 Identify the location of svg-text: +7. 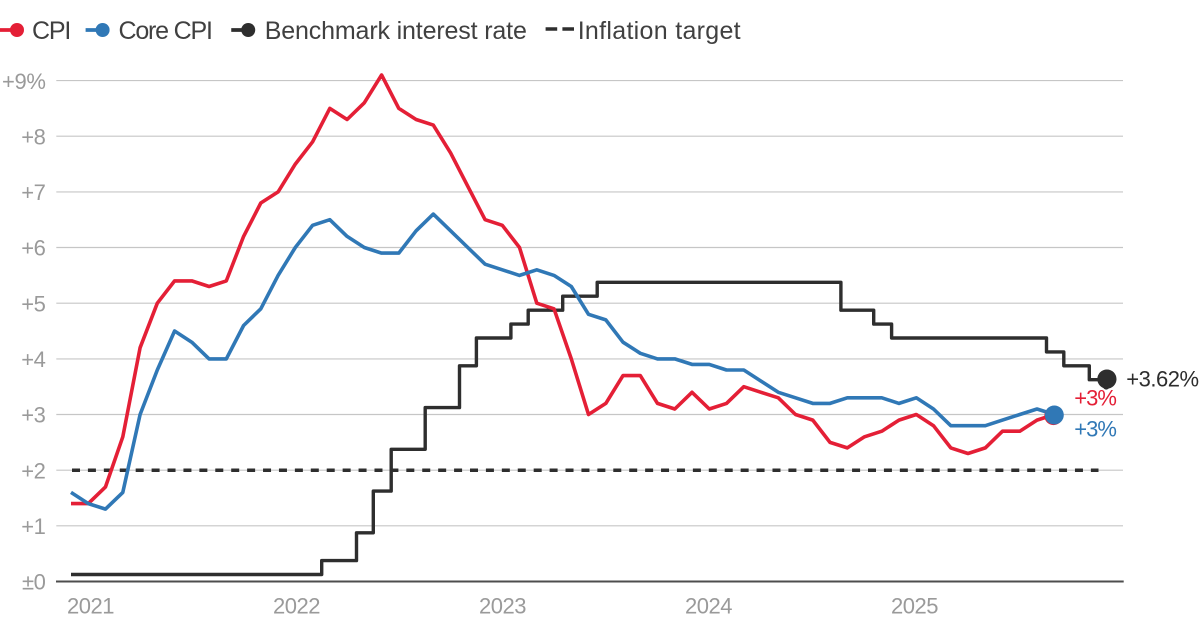
(33, 192).